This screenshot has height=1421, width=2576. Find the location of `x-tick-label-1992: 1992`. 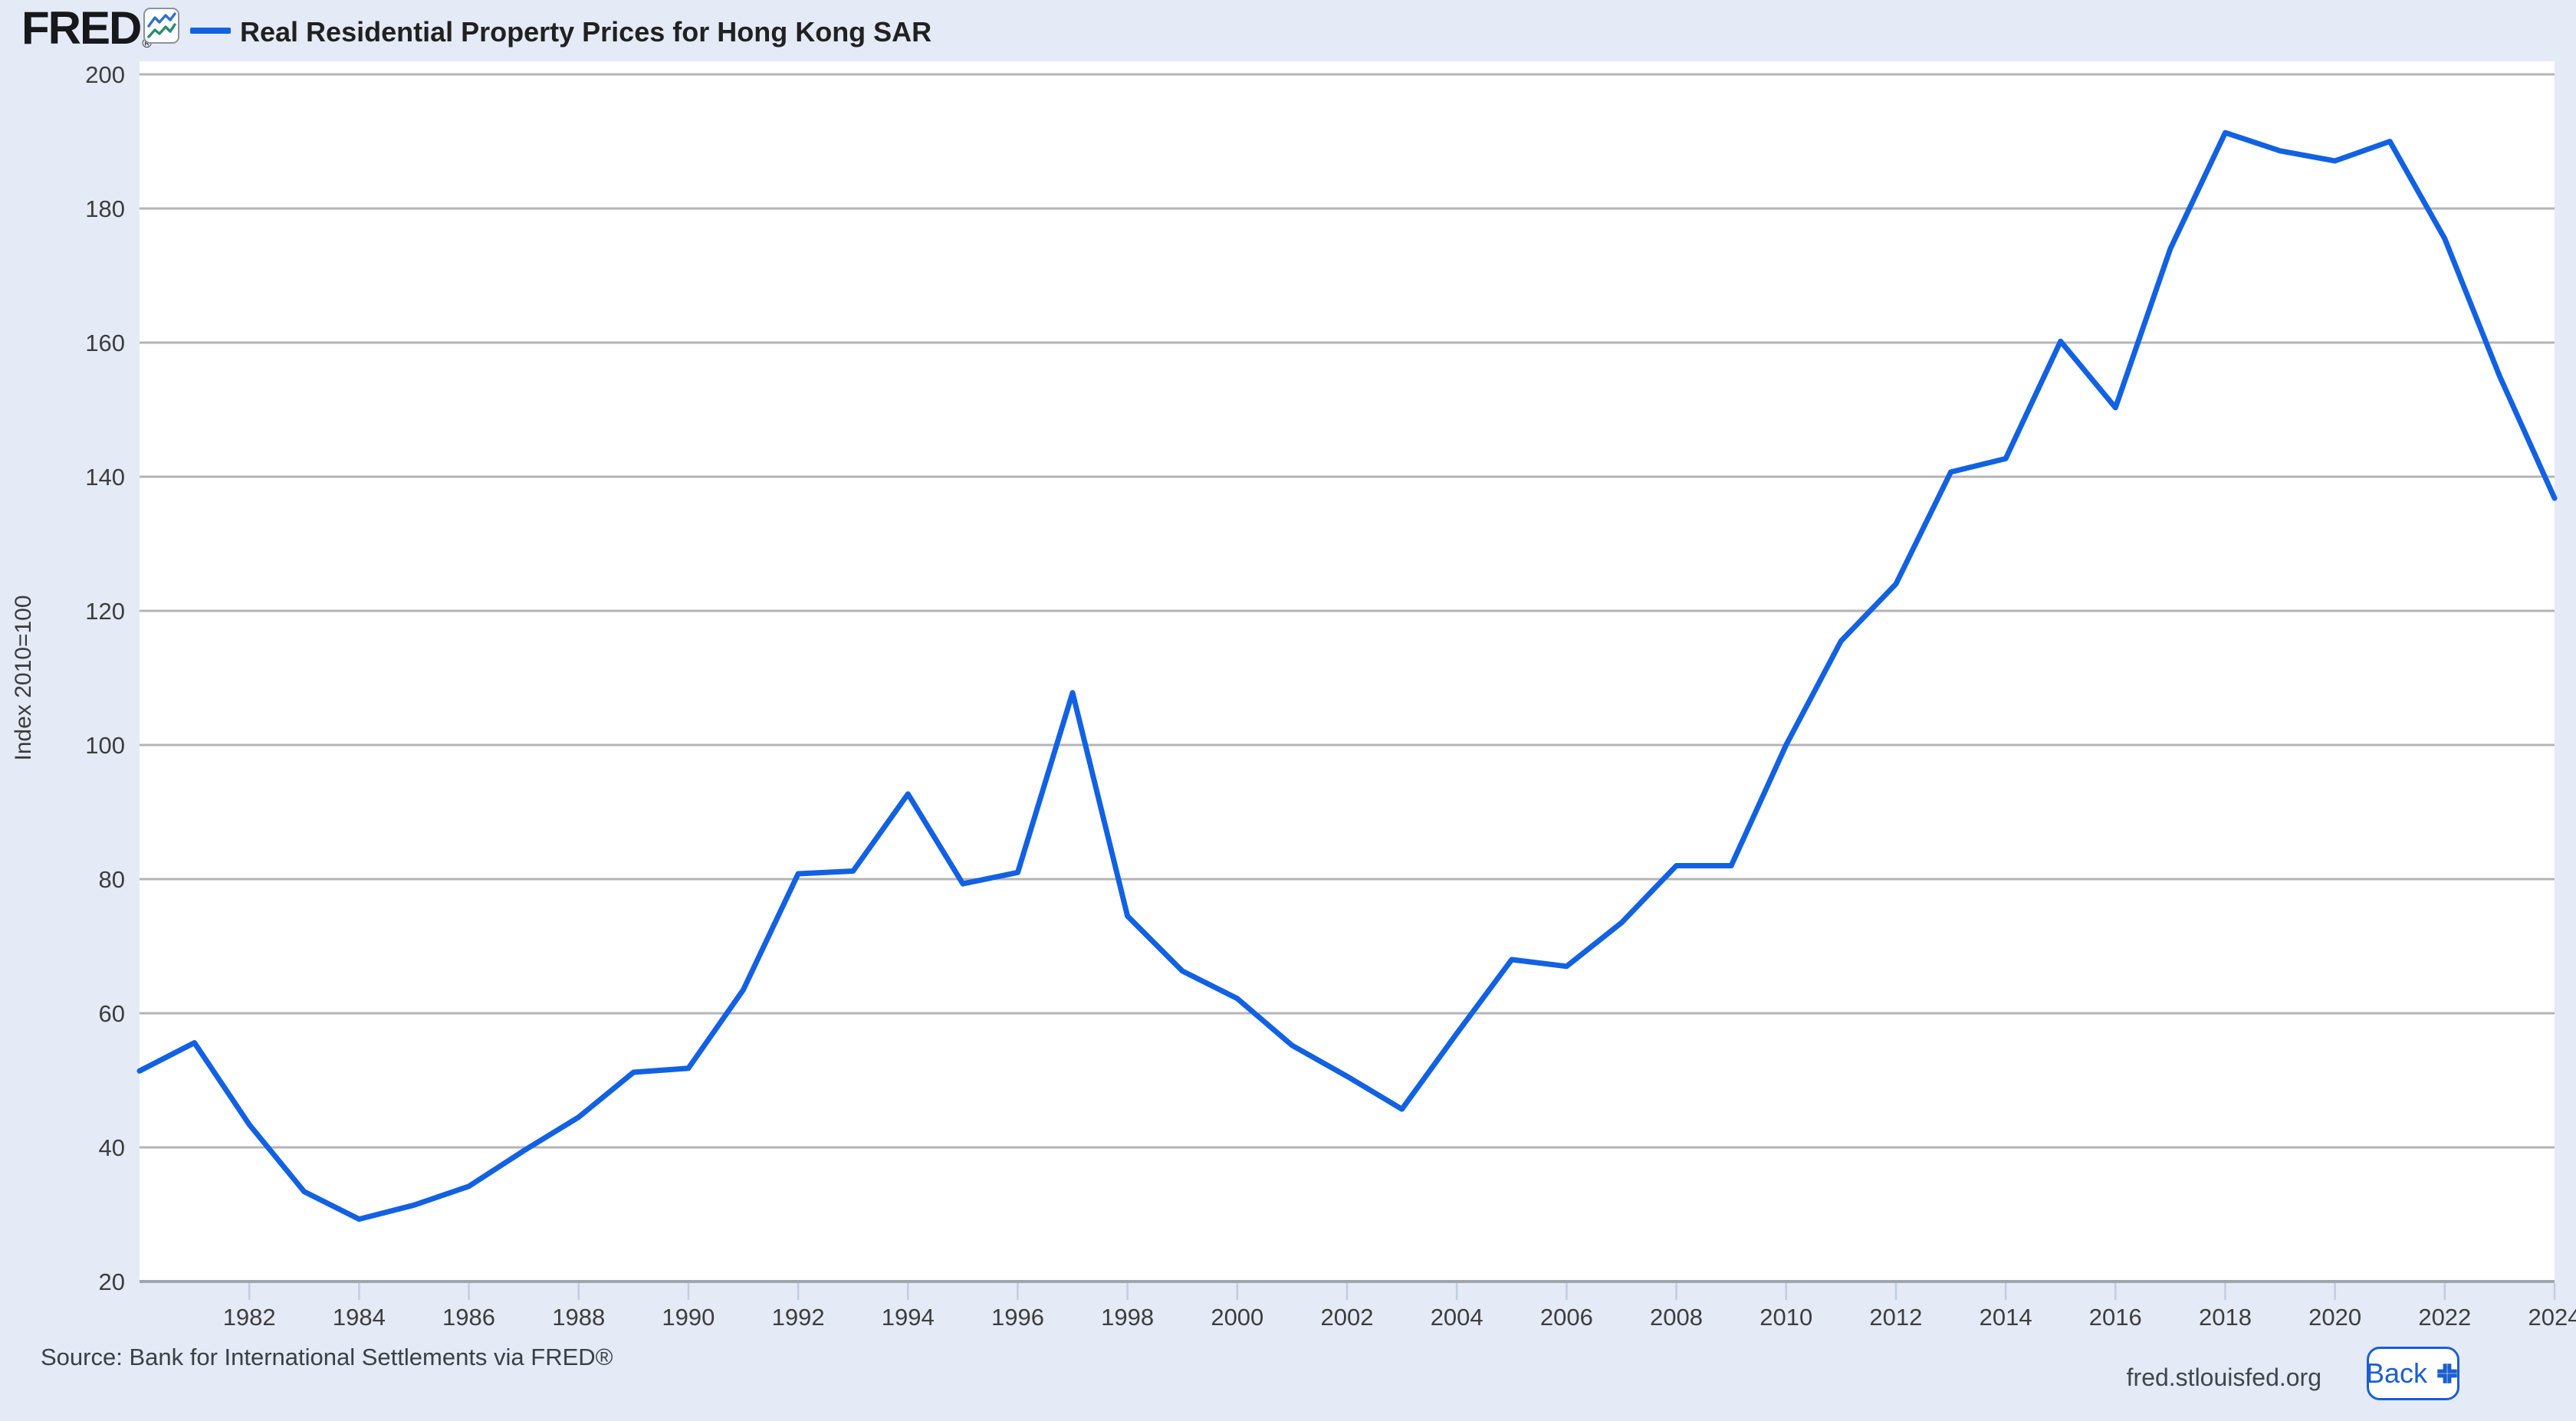

x-tick-label-1992: 1992 is located at coordinates (798, 1317).